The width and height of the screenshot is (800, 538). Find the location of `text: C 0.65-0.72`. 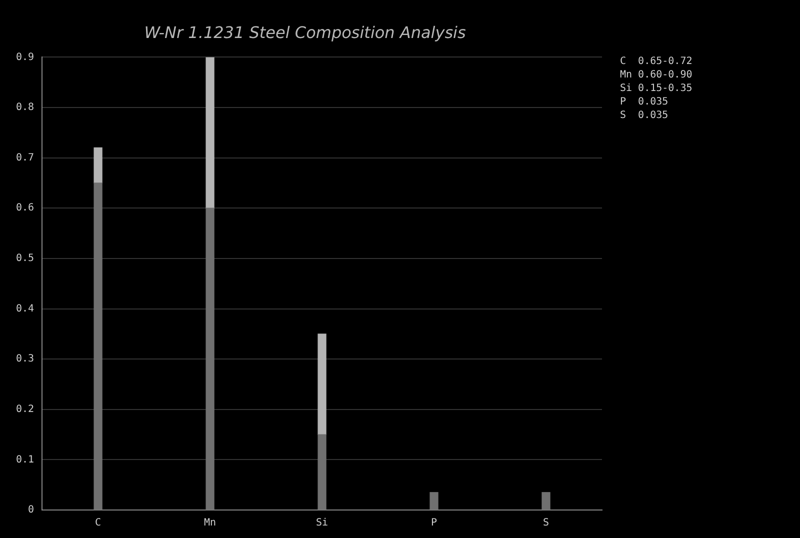

text: C 0.65-0.72 is located at coordinates (656, 61).